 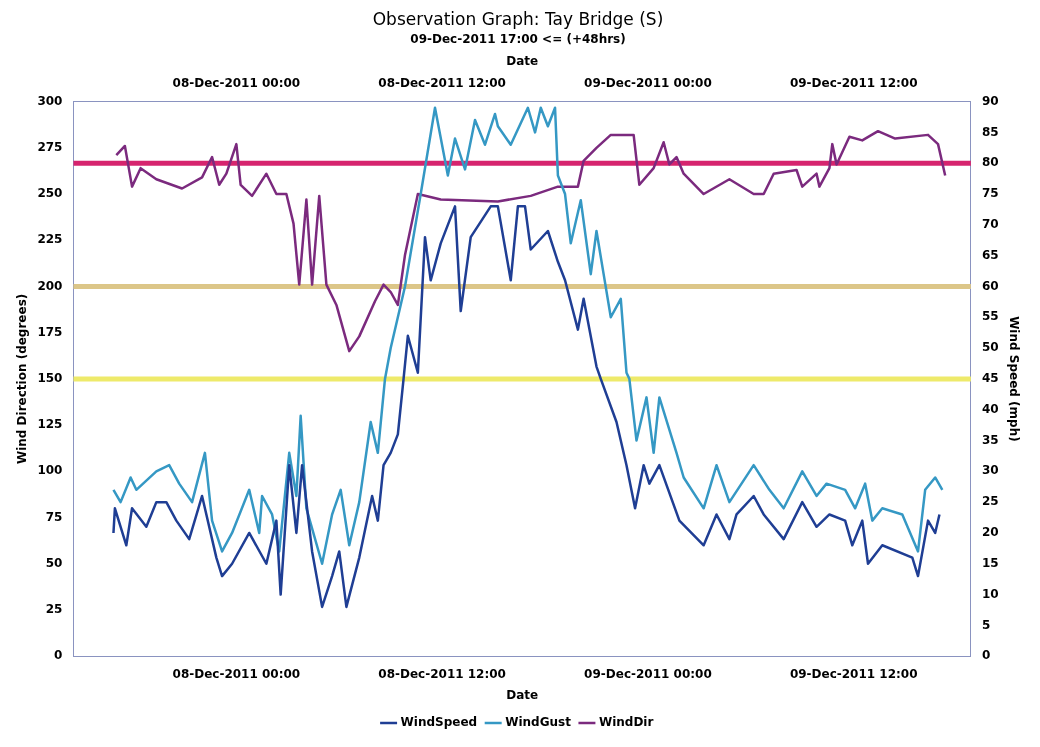 I want to click on y-tick-label: 200, so click(x=50, y=285).